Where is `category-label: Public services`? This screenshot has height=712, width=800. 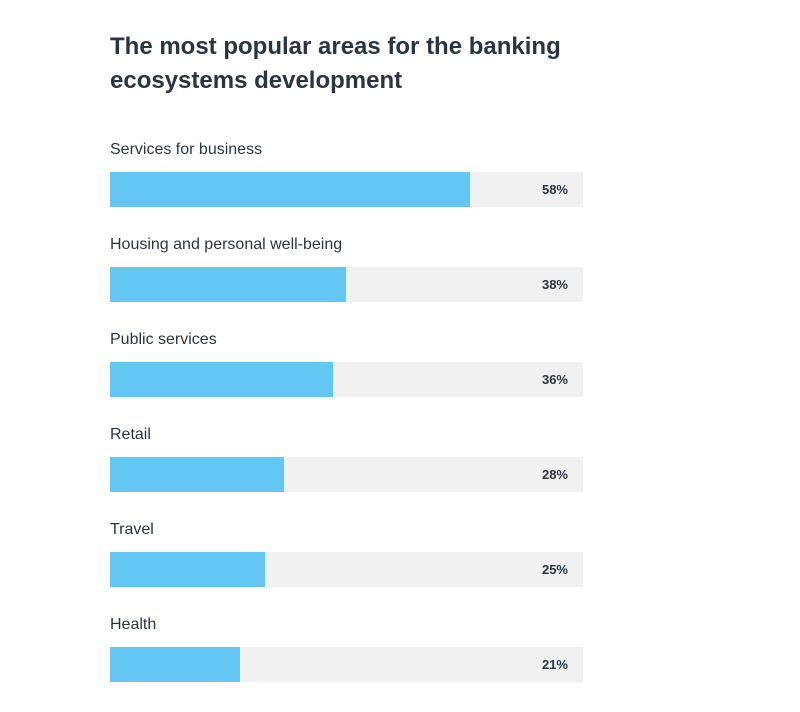 category-label: Public services is located at coordinates (163, 339).